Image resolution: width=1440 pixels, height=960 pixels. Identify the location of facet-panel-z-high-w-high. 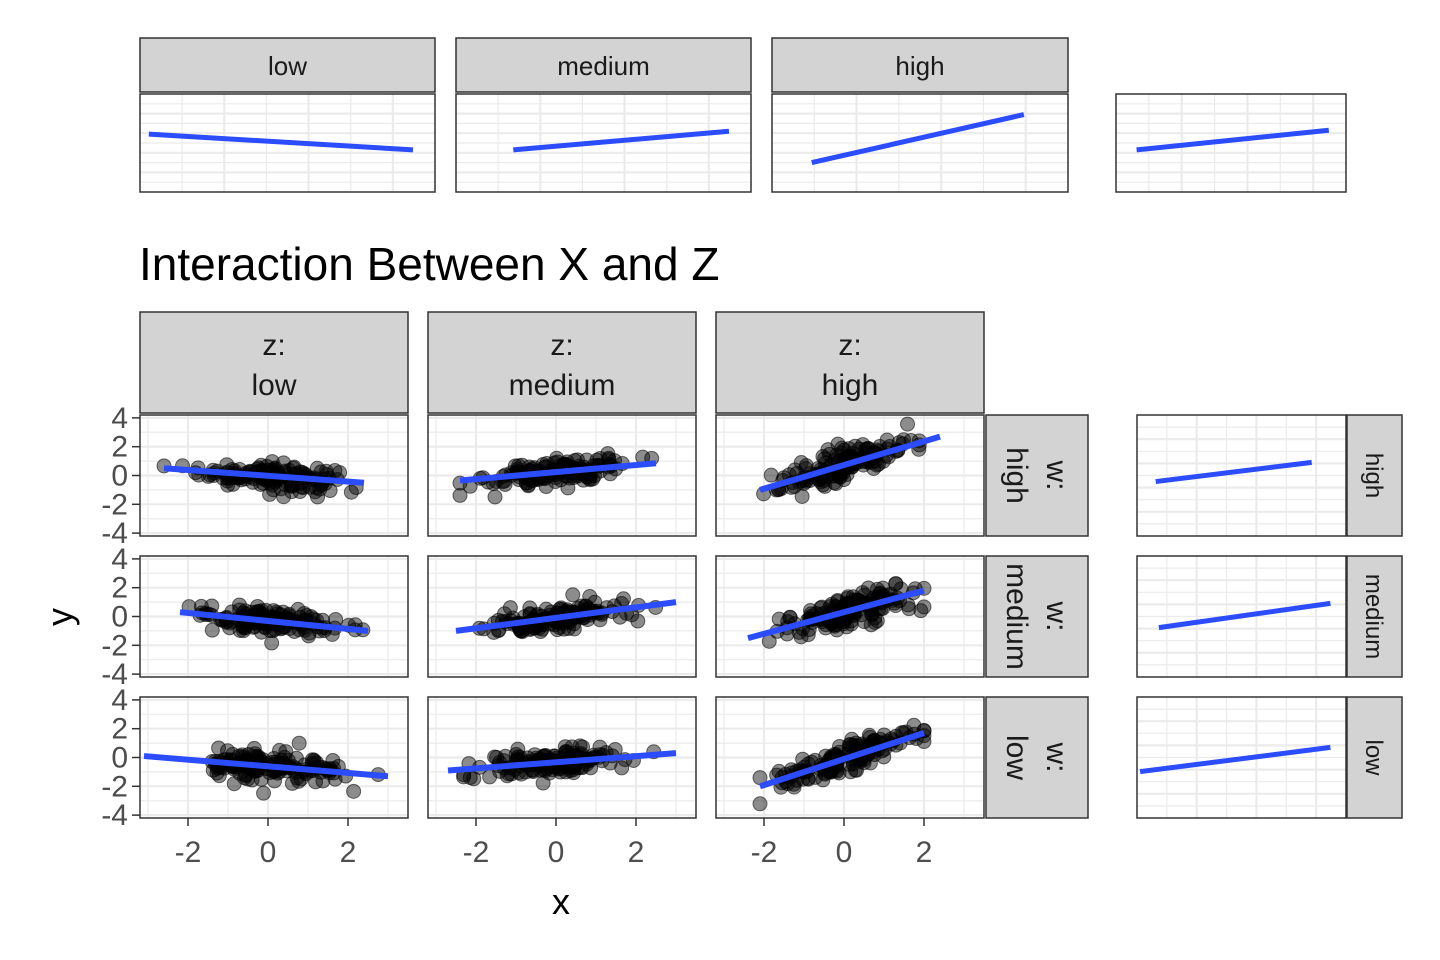
(850, 475).